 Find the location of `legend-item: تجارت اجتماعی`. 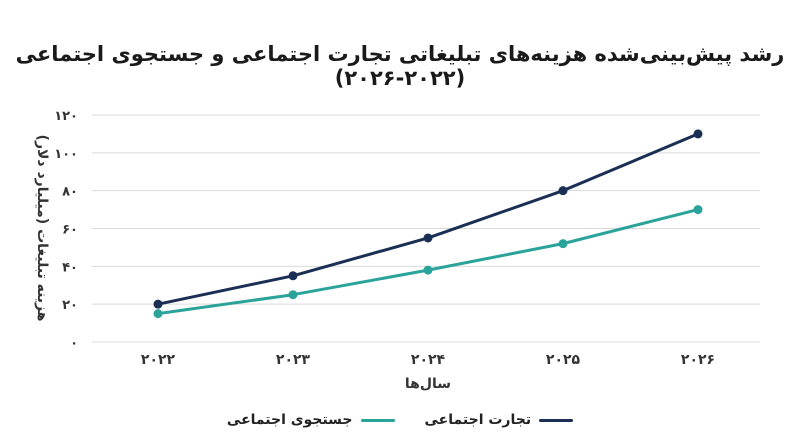

legend-item: تجارت اجتماعی is located at coordinates (499, 420).